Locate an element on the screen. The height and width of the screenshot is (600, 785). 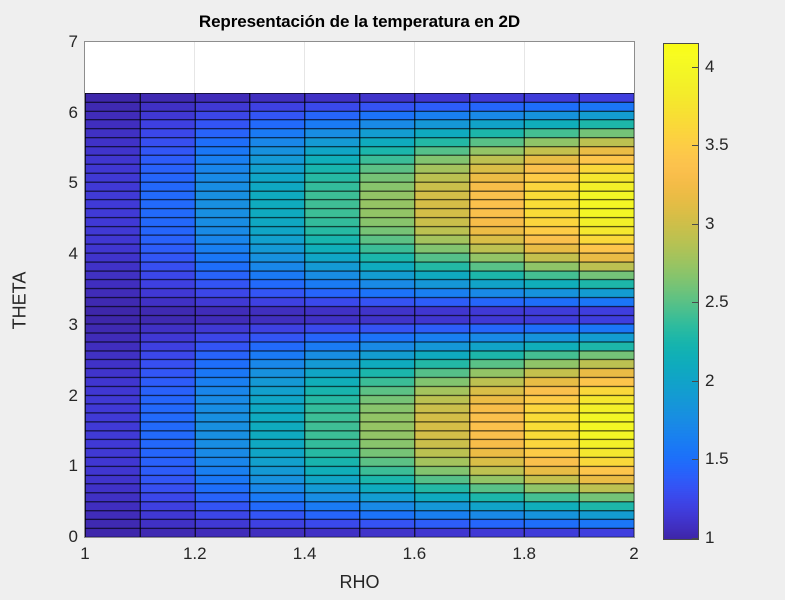
colorbar is located at coordinates (681, 291).